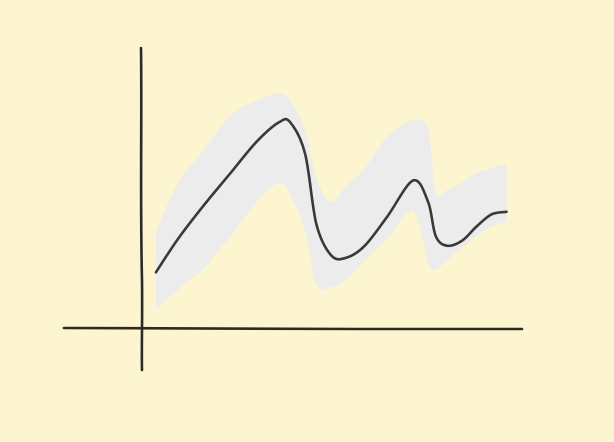 The image size is (614, 442). Describe the element at coordinates (293, 328) in the screenshot. I see `x-axis` at that location.